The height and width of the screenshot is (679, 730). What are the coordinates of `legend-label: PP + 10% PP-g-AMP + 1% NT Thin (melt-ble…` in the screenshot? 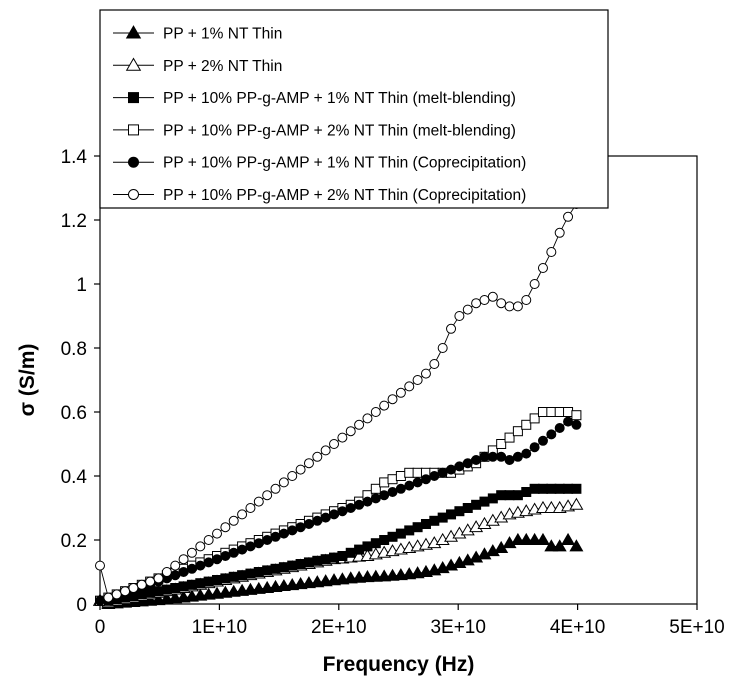 It's located at (339, 98).